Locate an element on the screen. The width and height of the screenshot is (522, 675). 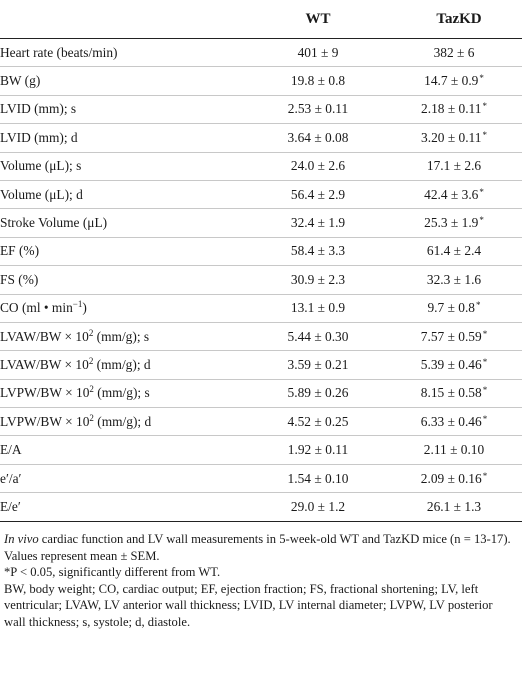
table-row: Stroke Volume (μL) 32.4 ± 1.9 25.3 ± 1.9* is located at coordinates (261, 223).